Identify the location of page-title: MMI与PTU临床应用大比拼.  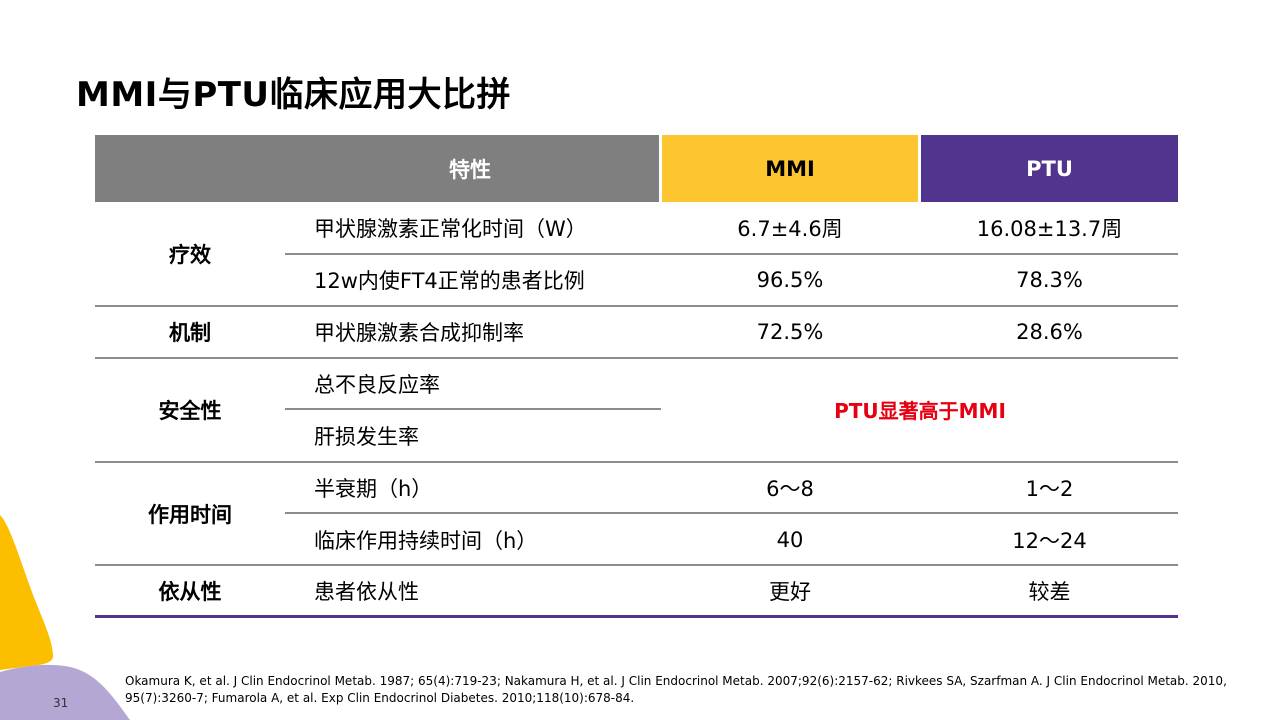
(294, 95).